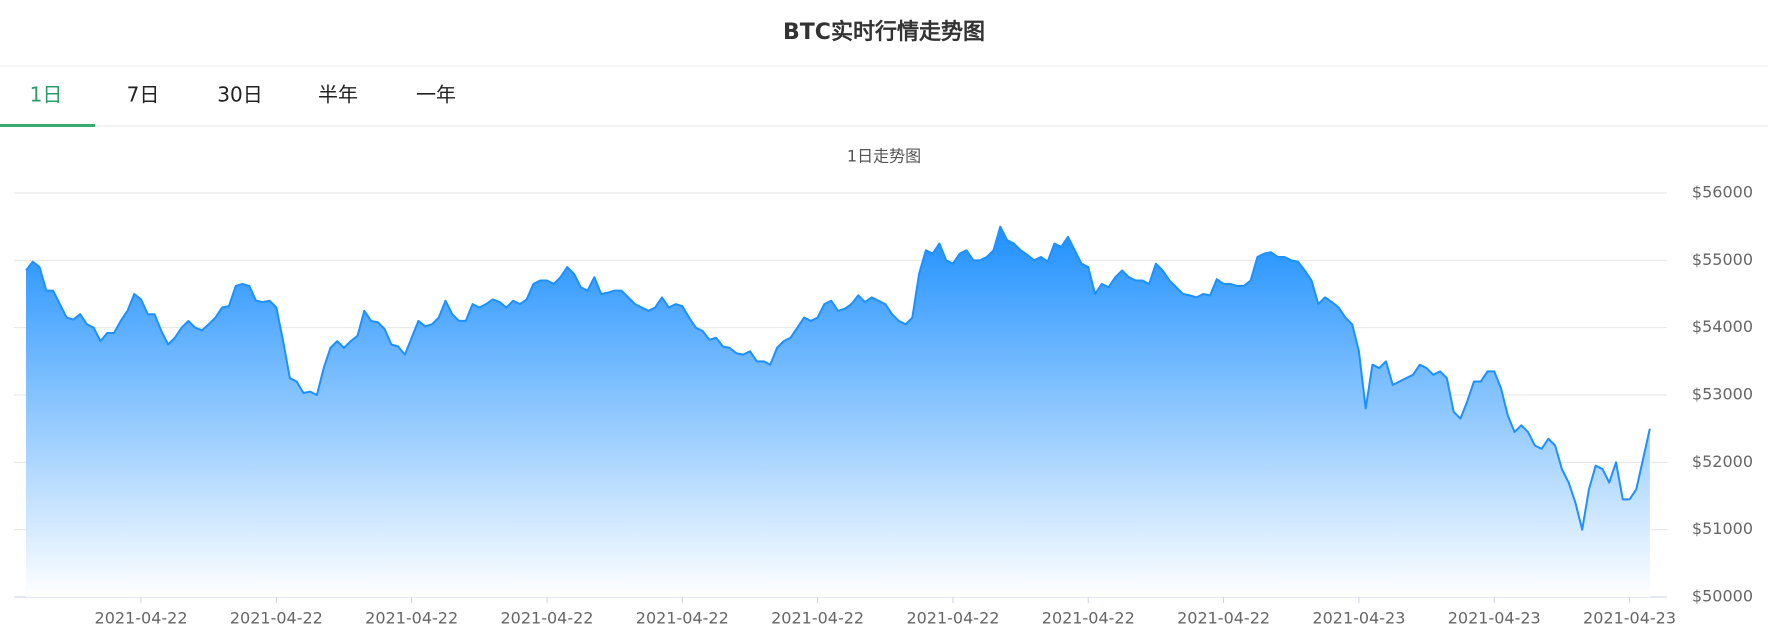 The image size is (1768, 639). I want to click on y-tick-label: $52000, so click(1722, 461).